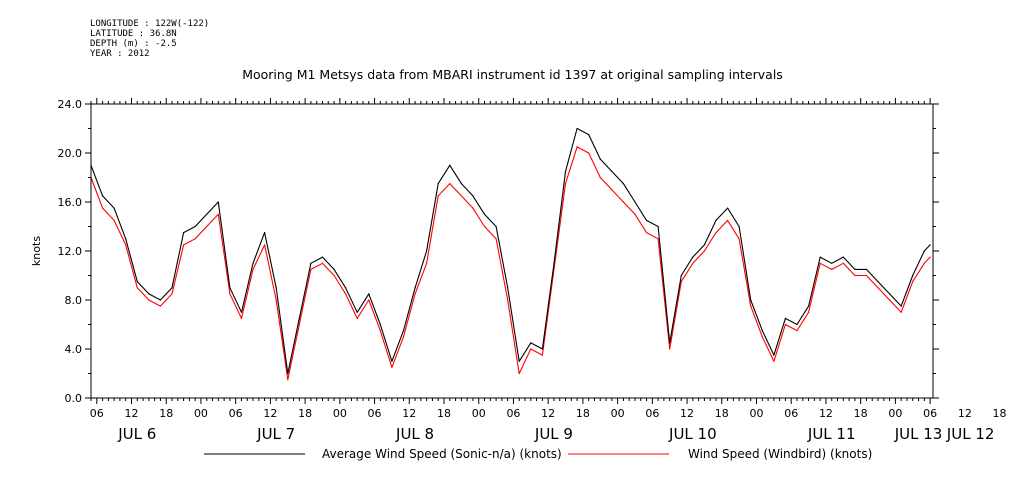 The width and height of the screenshot is (1009, 504). I want to click on y-tick-label: 0.0, so click(74, 398).